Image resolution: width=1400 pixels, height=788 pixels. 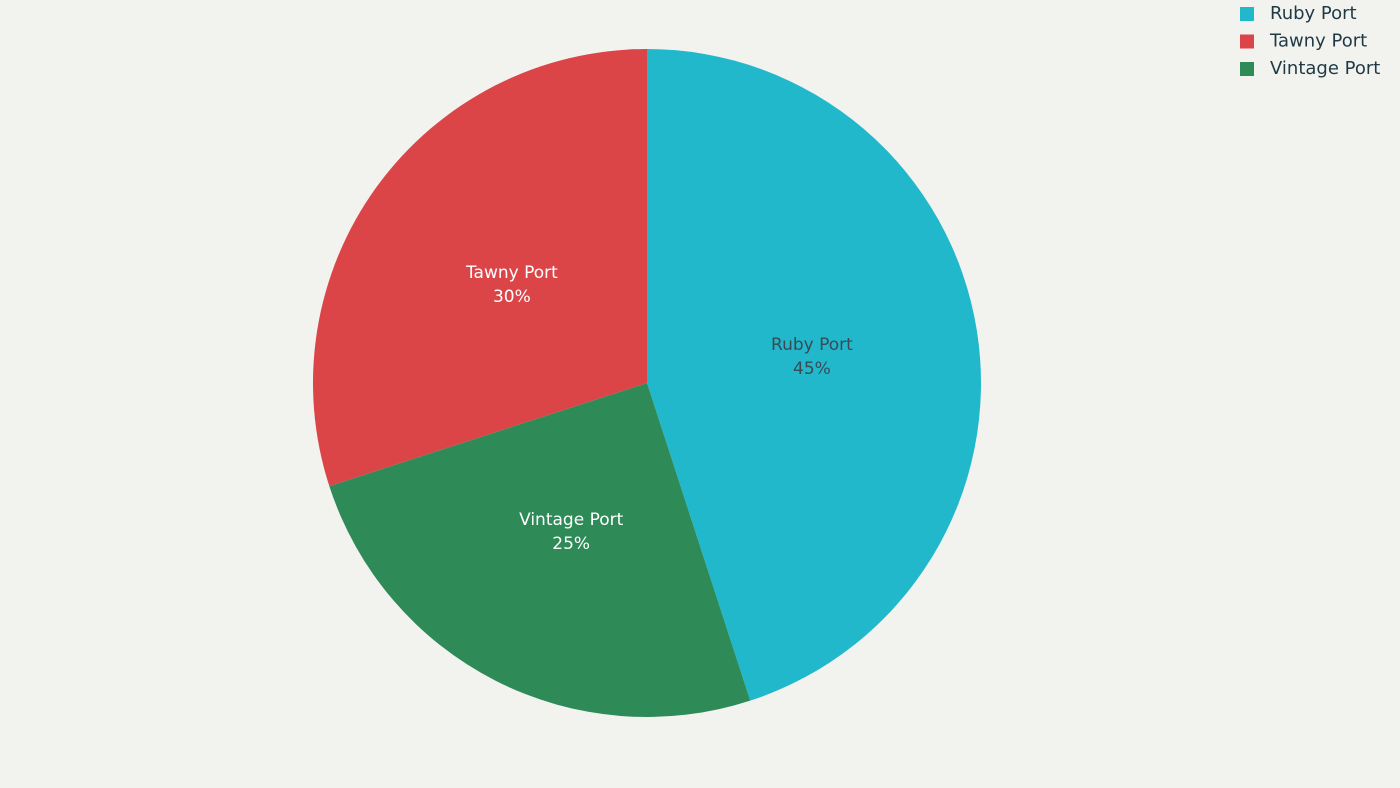 I want to click on legend-label: Ruby Port, so click(x=1313, y=13).